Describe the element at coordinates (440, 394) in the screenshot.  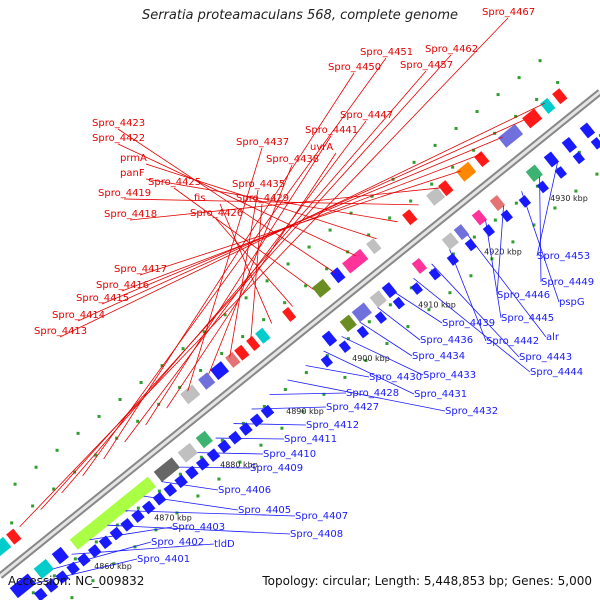
I see `bottom-gene-label: Spro_4431` at that location.